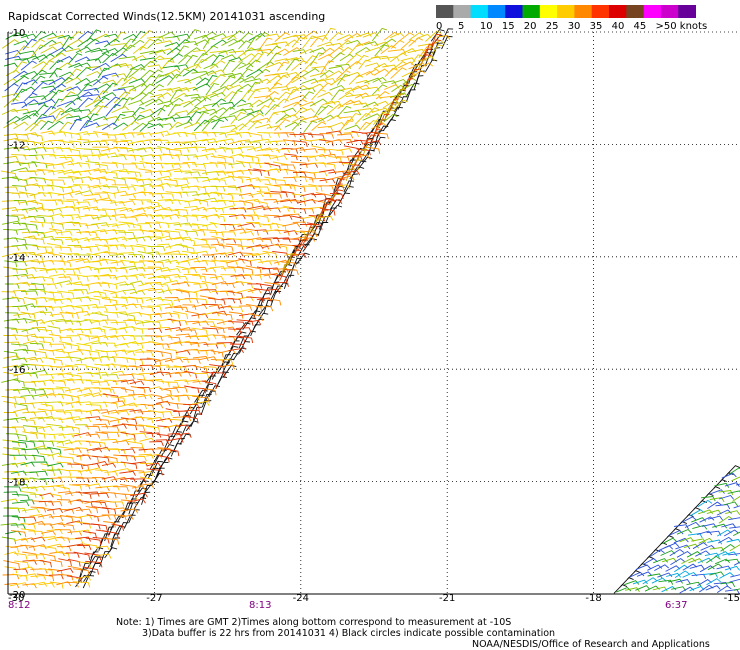 This screenshot has width=740, height=650. Describe the element at coordinates (618, 11) in the screenshot. I see `legend-swatch` at that location.